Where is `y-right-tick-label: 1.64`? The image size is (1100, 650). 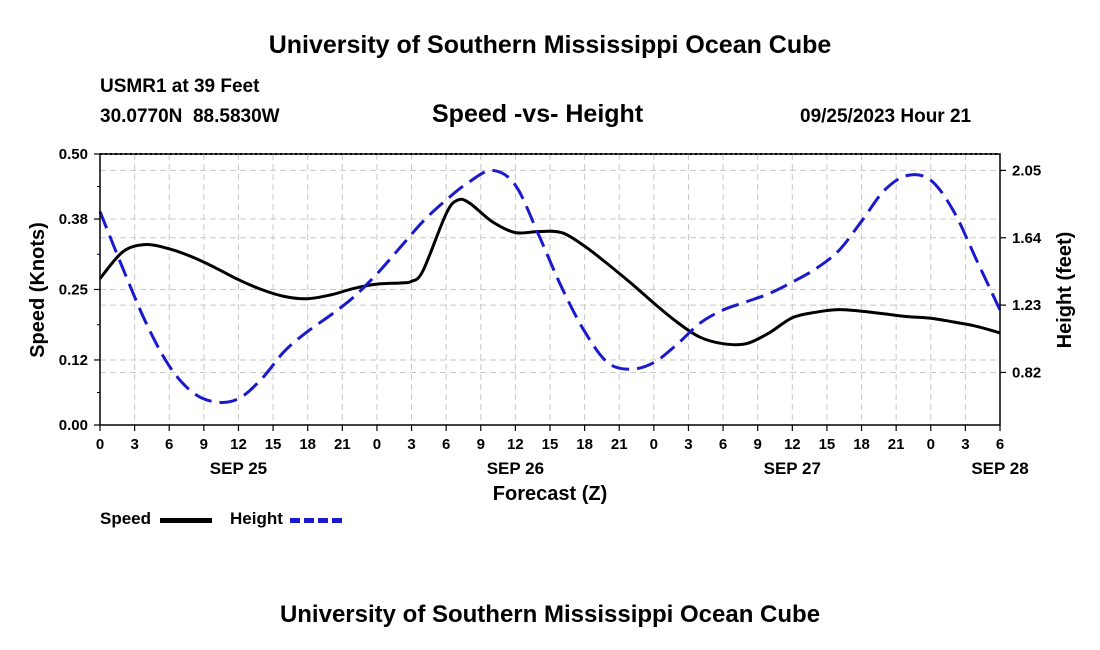 y-right-tick-label: 1.64 is located at coordinates (1027, 238).